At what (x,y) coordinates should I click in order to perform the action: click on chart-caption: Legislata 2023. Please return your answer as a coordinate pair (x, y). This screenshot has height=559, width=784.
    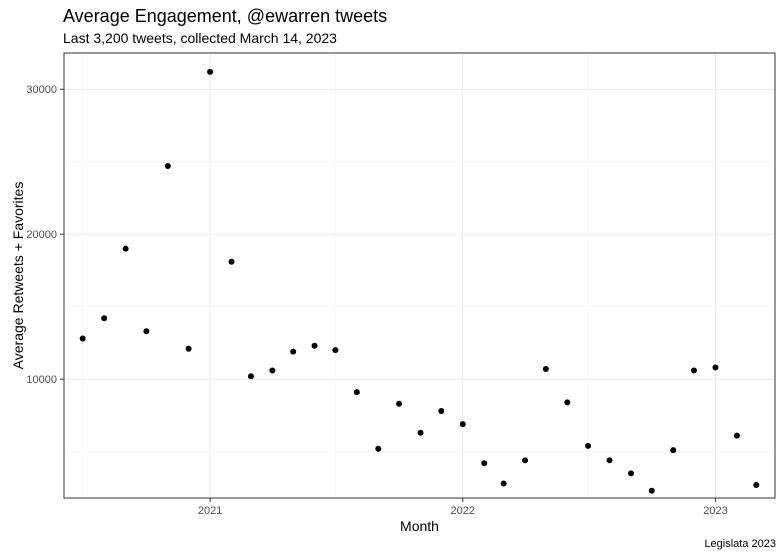
    Looking at the image, I should click on (740, 544).